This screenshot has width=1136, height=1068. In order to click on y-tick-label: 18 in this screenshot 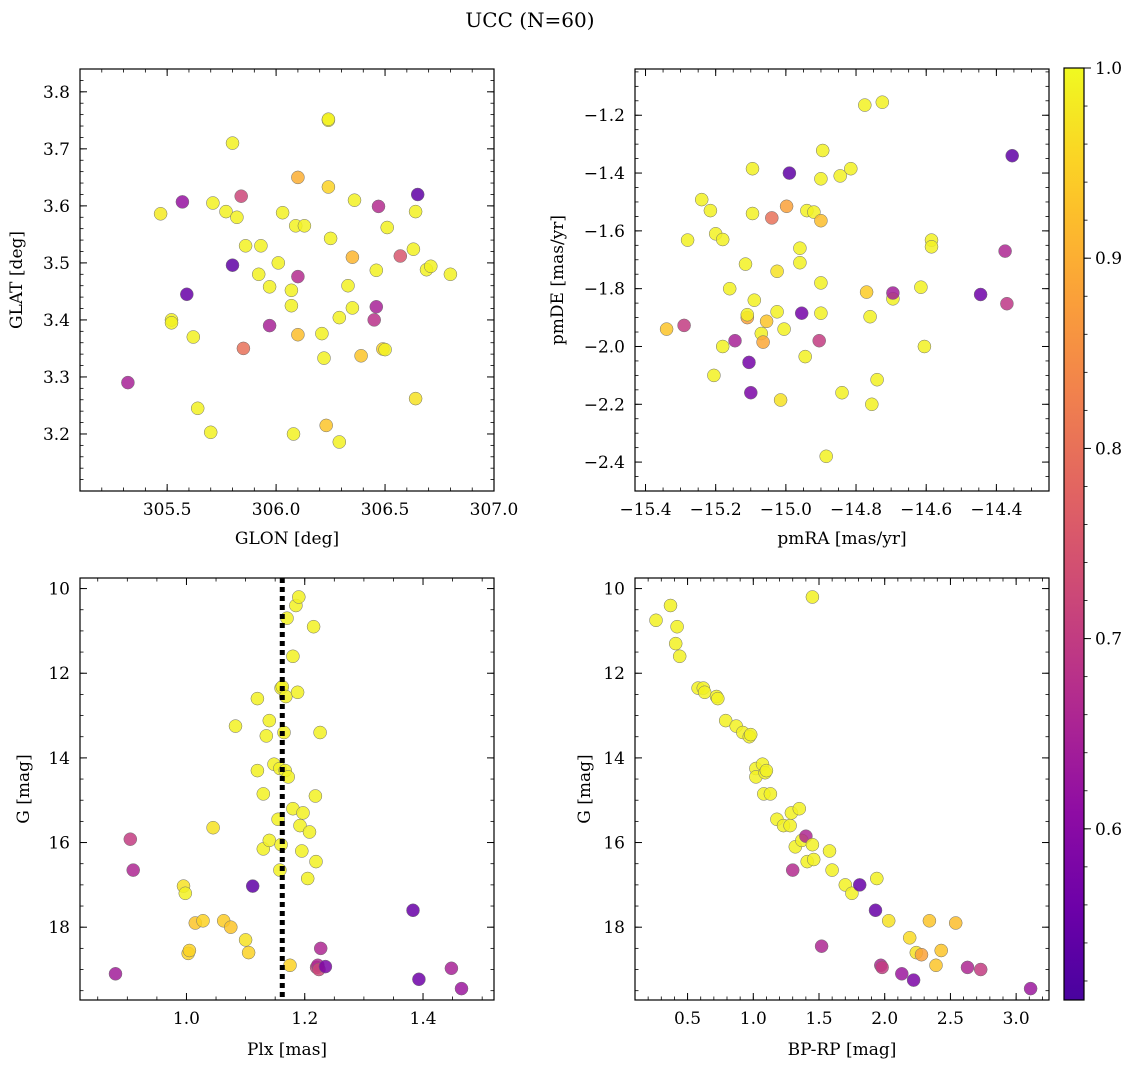, I will do `click(59, 928)`.